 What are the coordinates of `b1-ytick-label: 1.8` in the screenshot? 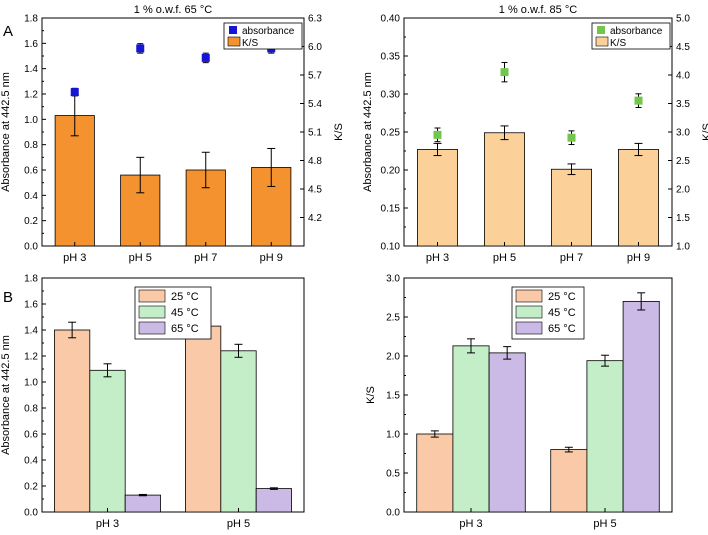 It's located at (31, 279).